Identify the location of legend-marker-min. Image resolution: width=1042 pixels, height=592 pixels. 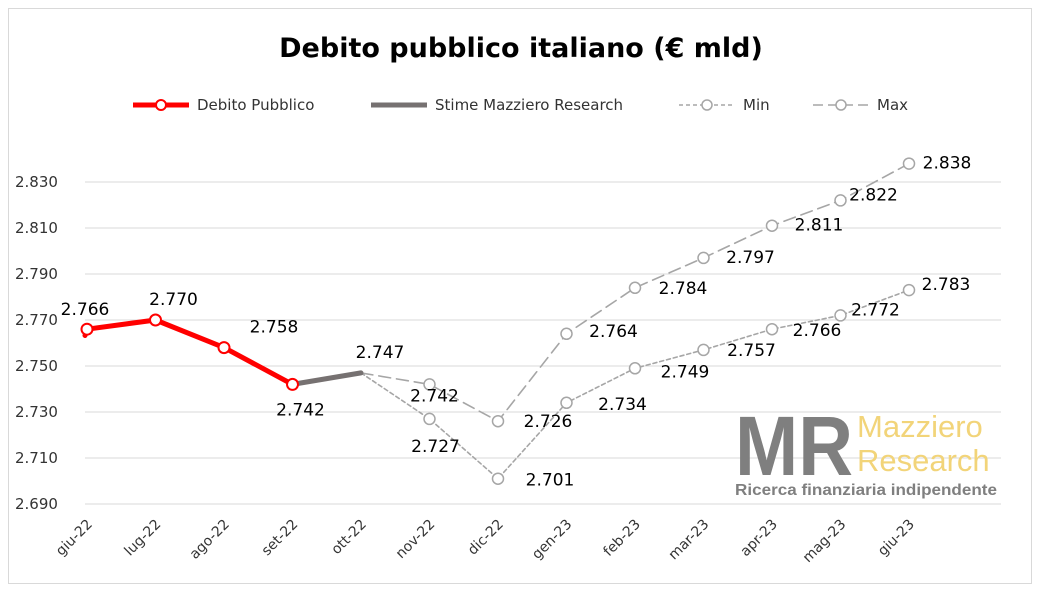
(707, 105).